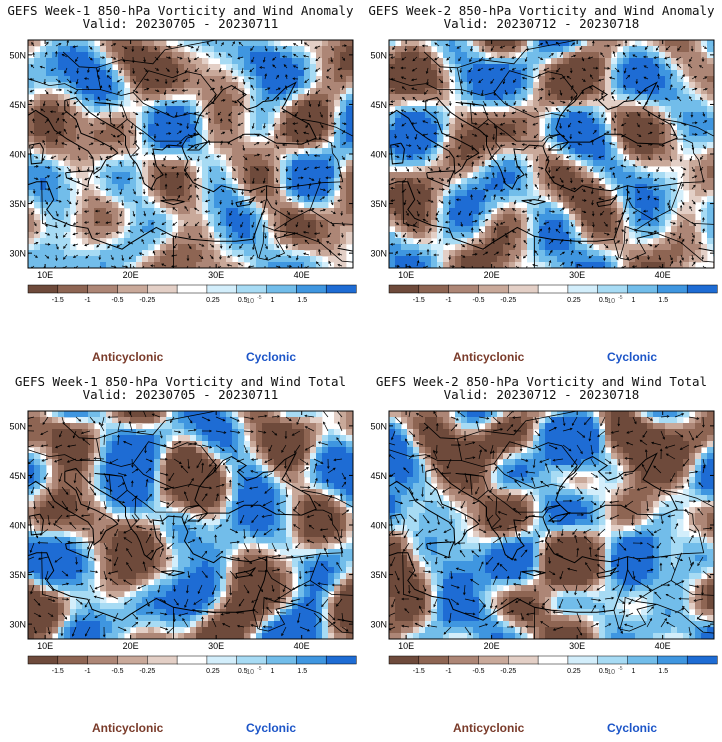 This screenshot has width=722, height=742. What do you see at coordinates (632, 357) in the screenshot?
I see `cyclonic-label: Cyclonic` at bounding box center [632, 357].